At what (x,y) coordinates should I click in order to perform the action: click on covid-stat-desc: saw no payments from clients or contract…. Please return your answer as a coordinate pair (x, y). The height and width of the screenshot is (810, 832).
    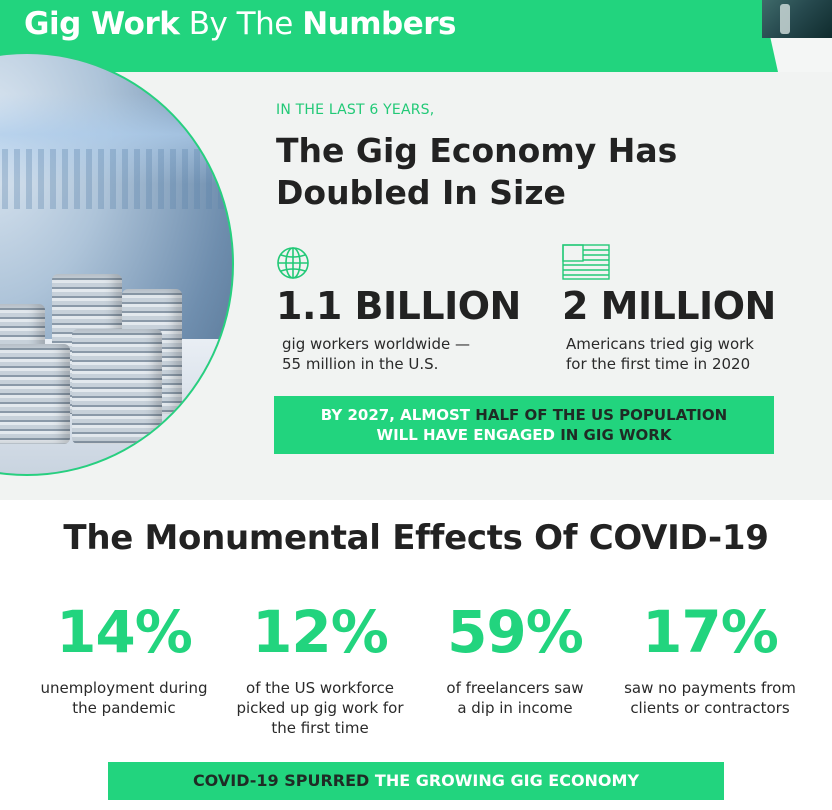
    Looking at the image, I should click on (710, 698).